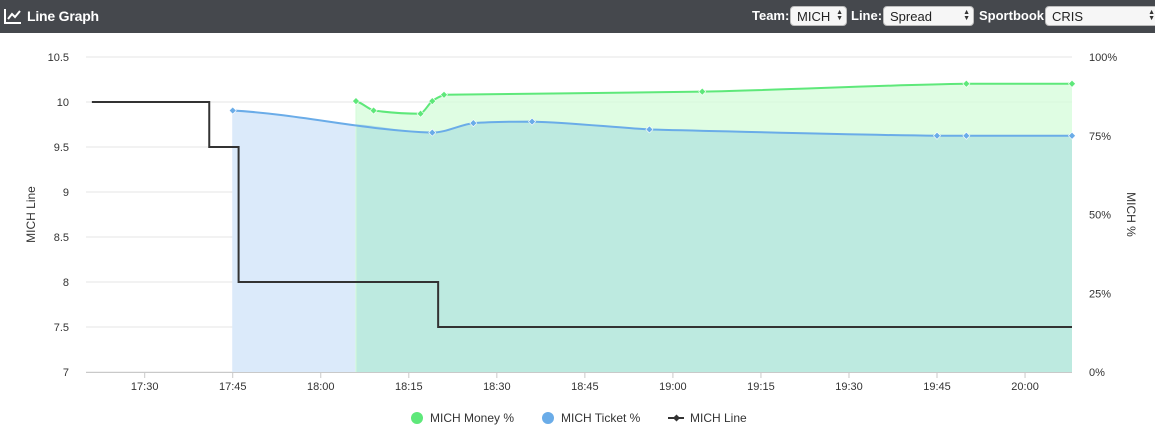 This screenshot has height=430, width=1155. I want to click on y2-tick-label: 25%, so click(1100, 294).